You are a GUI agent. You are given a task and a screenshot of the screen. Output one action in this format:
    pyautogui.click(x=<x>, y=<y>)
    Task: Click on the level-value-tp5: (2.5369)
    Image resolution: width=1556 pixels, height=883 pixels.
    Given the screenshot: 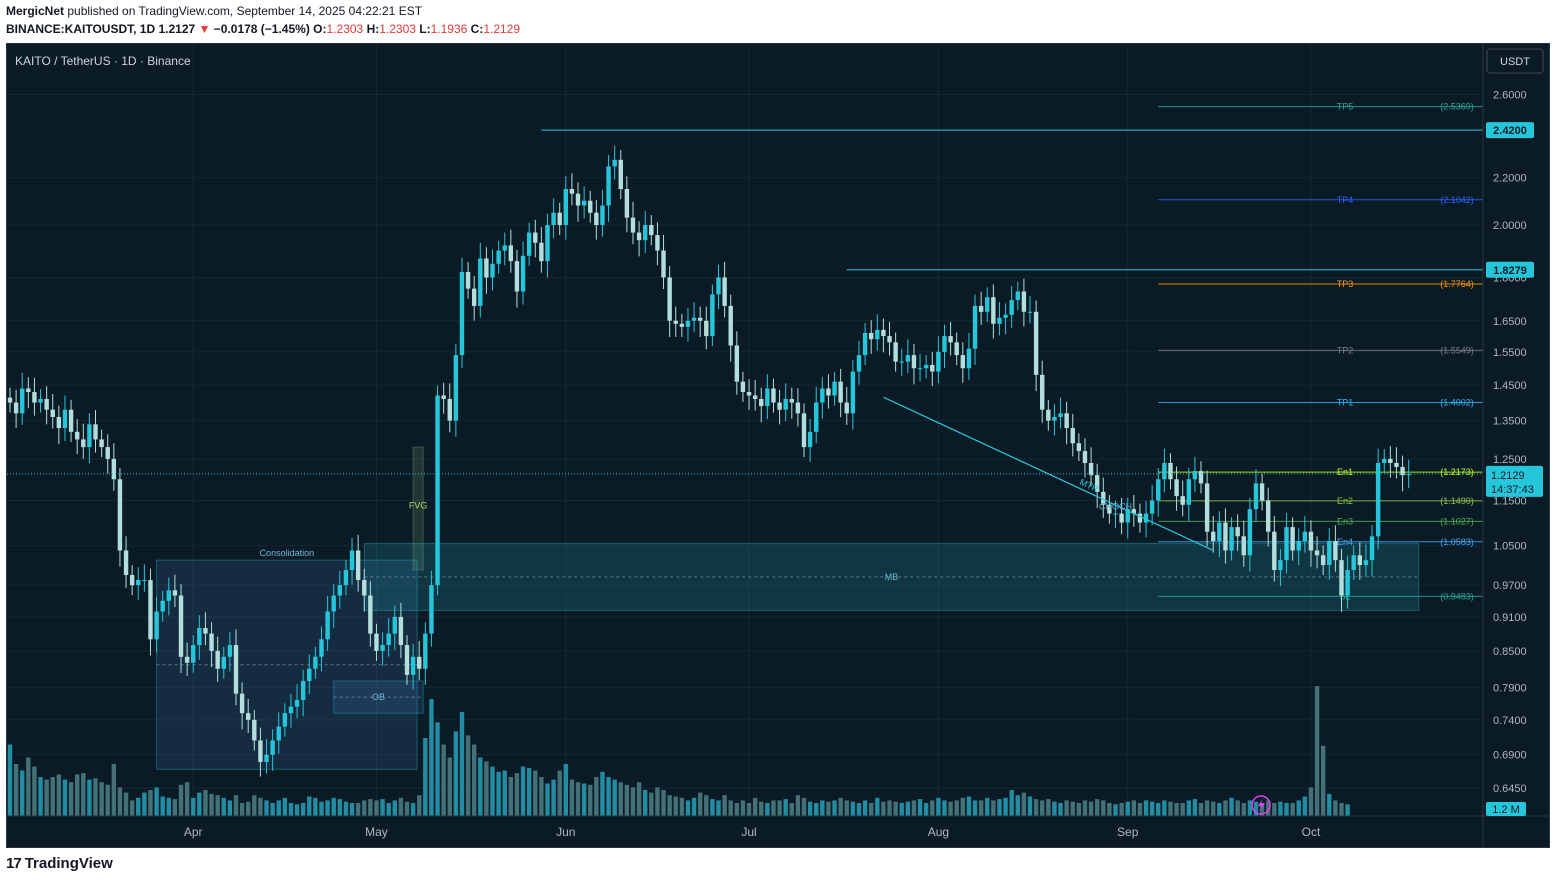 What is the action you would take?
    pyautogui.click(x=1457, y=107)
    